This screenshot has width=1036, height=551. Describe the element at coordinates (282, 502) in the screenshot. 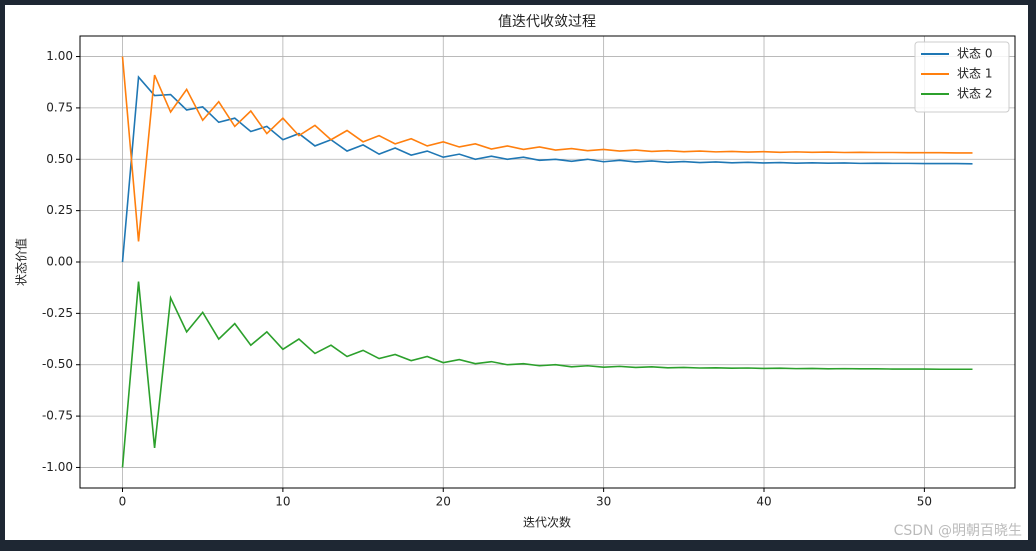

I see `x-tick-label: 10` at that location.